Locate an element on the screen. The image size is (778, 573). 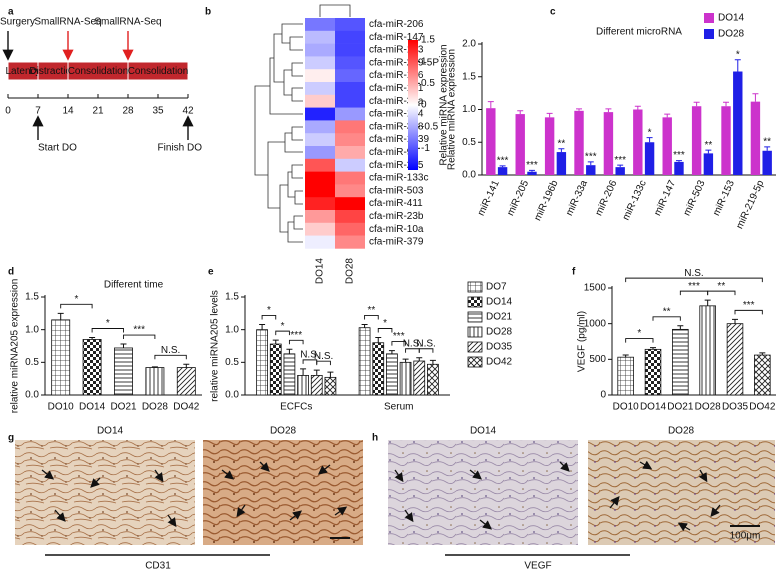
significance: ** is located at coordinates (767, 141).